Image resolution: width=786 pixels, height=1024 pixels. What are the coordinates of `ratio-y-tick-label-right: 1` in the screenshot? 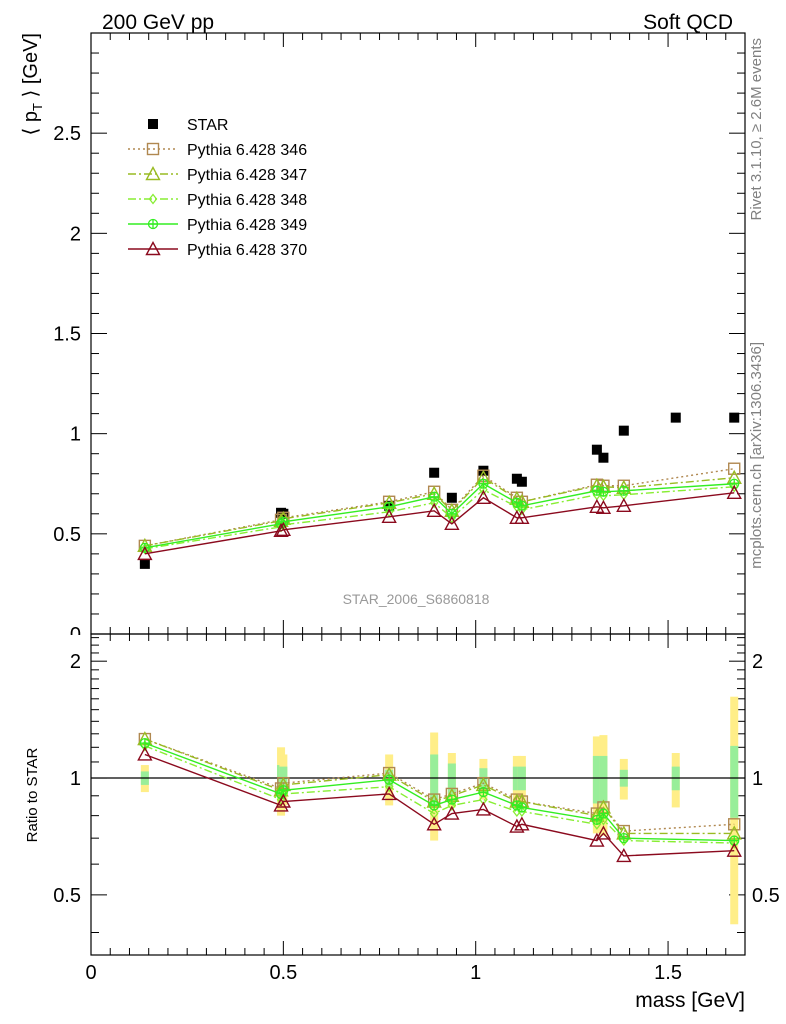 It's located at (757, 779).